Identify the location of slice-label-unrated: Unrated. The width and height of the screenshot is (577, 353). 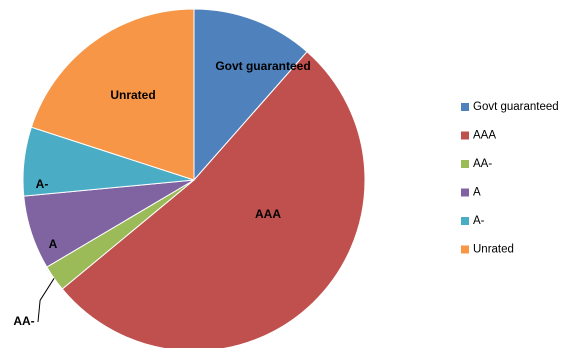
(132, 95).